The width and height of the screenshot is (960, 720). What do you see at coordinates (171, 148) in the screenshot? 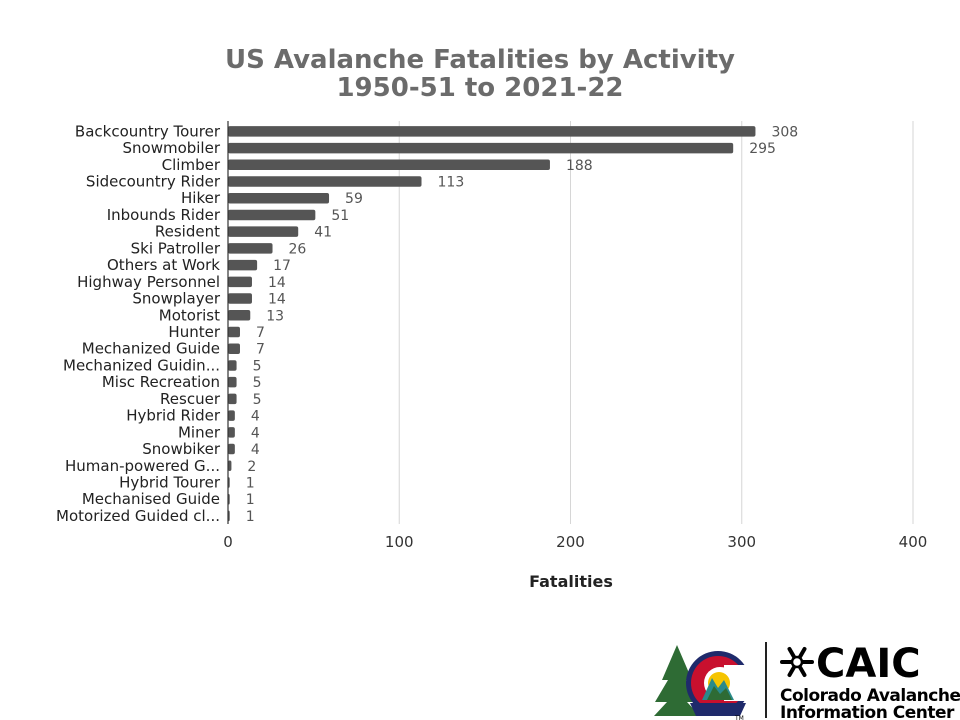
I see `category-label: Snowmobiler` at bounding box center [171, 148].